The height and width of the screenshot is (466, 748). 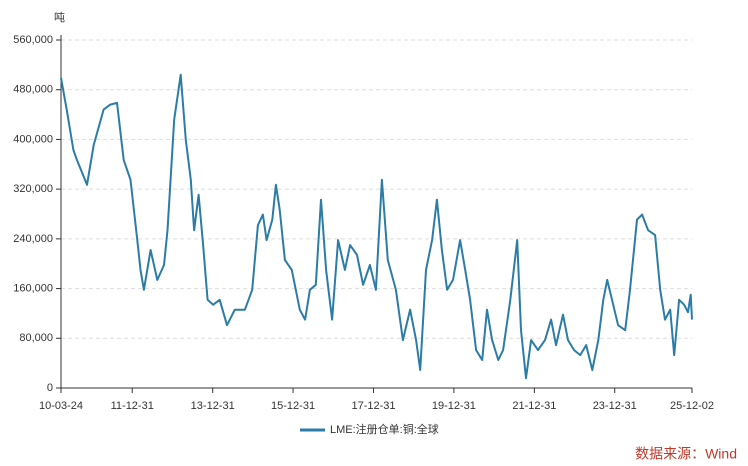 What do you see at coordinates (61, 406) in the screenshot?
I see `x-tick-label: 10-03-24` at bounding box center [61, 406].